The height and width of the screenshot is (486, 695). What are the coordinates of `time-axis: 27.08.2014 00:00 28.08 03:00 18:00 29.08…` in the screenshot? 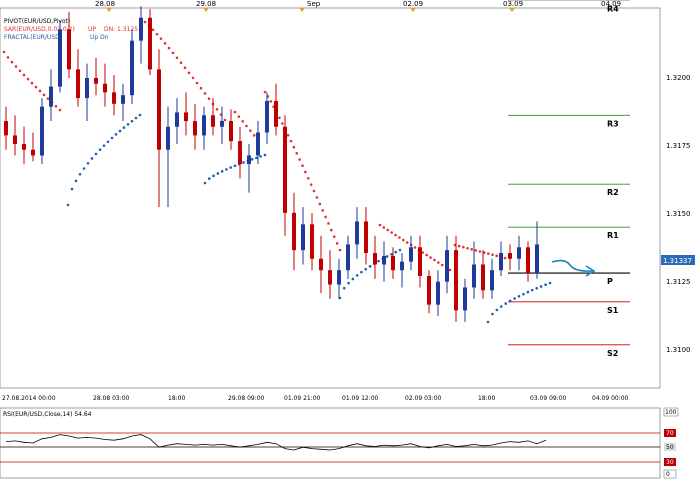 It's located at (315, 398).